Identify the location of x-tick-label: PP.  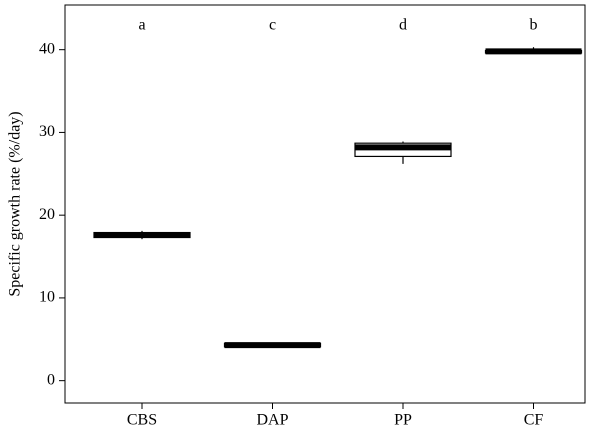
(403, 420).